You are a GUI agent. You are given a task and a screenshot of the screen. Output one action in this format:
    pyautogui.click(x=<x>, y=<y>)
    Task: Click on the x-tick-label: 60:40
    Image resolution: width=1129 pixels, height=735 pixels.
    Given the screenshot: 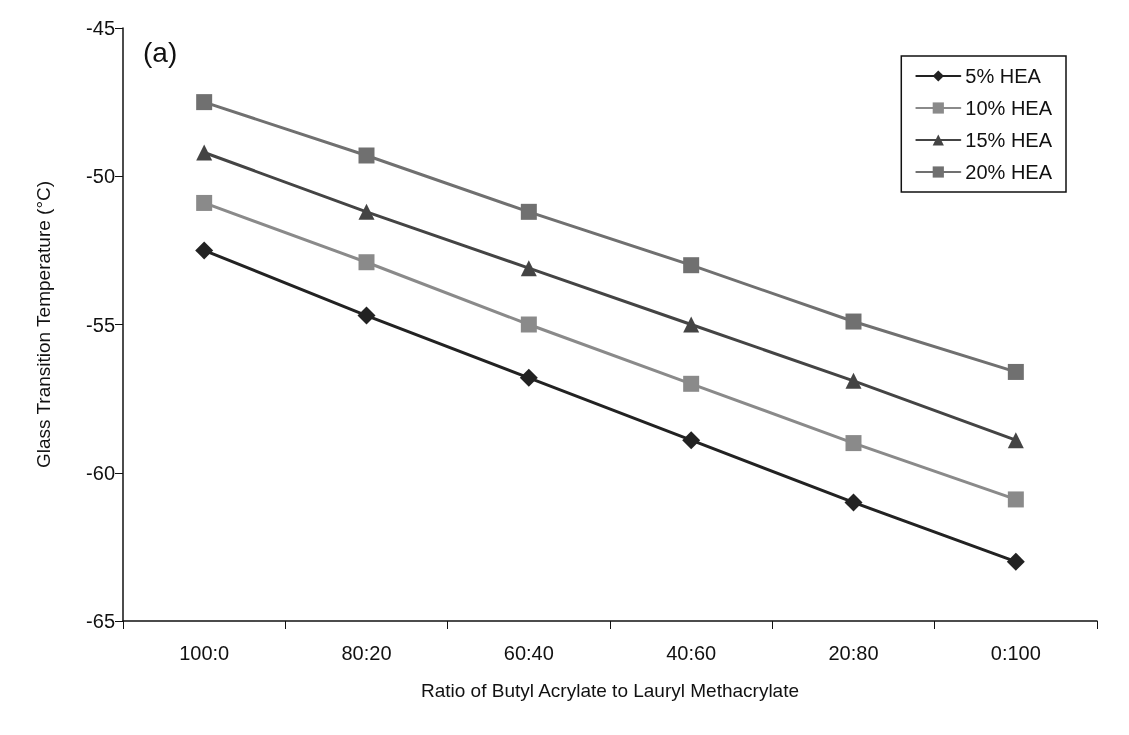 What is the action you would take?
    pyautogui.click(x=528, y=653)
    